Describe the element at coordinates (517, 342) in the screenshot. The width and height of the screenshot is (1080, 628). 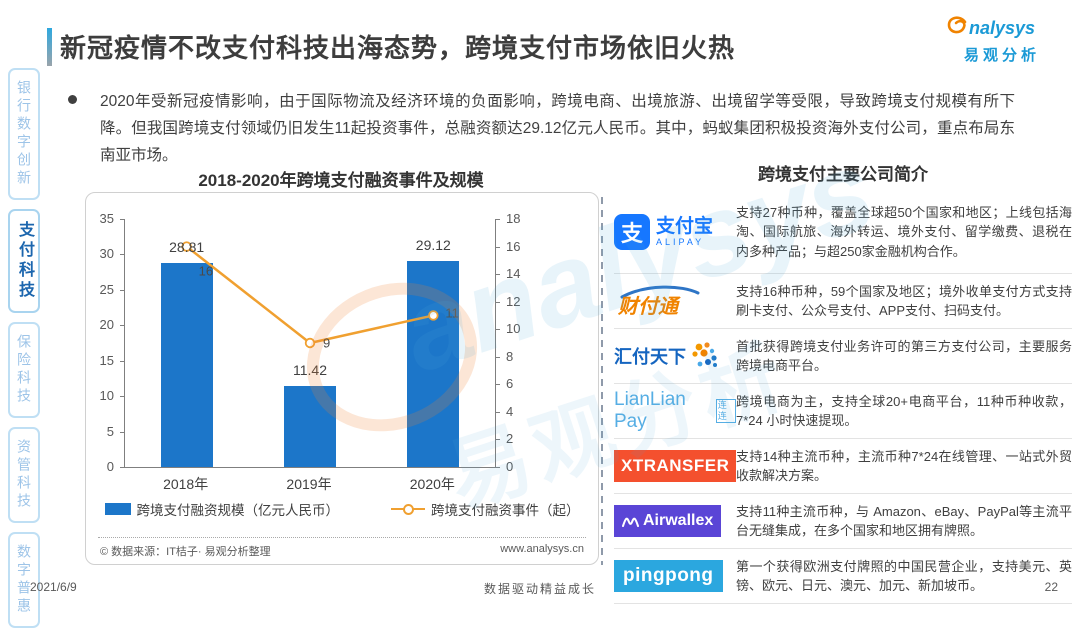
I see `right-axis: 0 2 4 6 8 10 12 14 16 18` at that location.